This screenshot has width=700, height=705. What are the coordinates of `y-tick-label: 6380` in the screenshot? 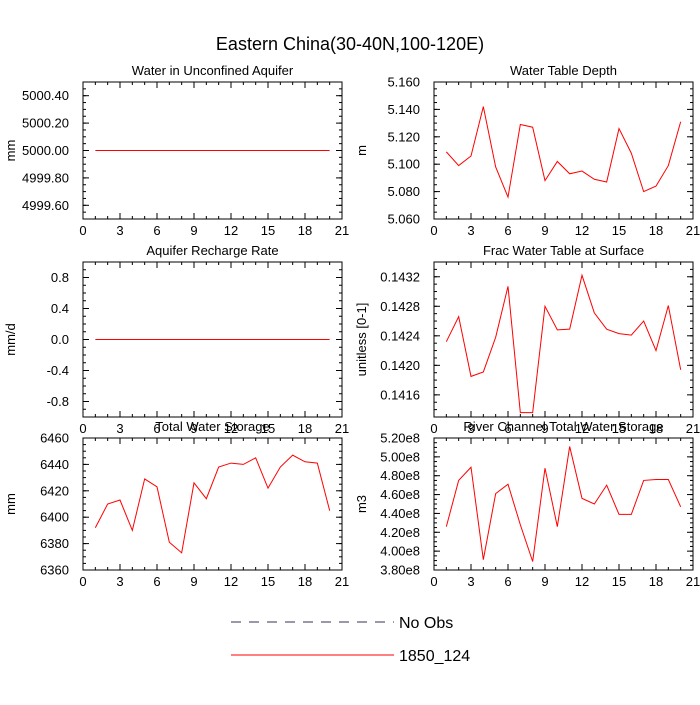 It's located at (54, 543).